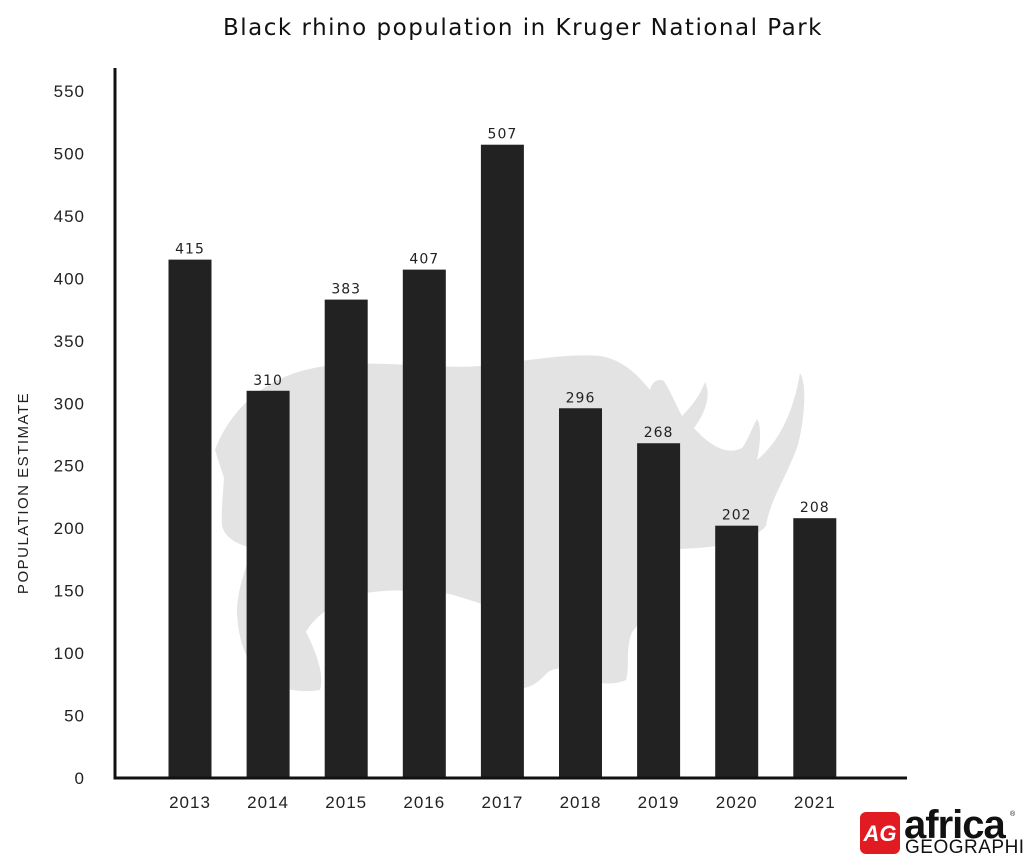 This screenshot has width=1024, height=865. Describe the element at coordinates (424, 802) in the screenshot. I see `x-tick-label-2016: 2016` at that location.